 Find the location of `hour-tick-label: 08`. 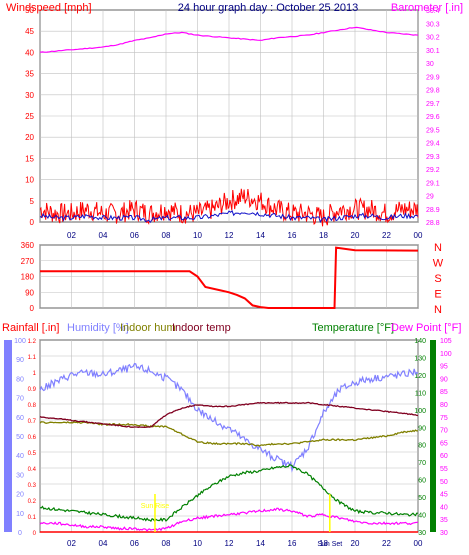

hour-tick-label: 08 is located at coordinates (166, 235).